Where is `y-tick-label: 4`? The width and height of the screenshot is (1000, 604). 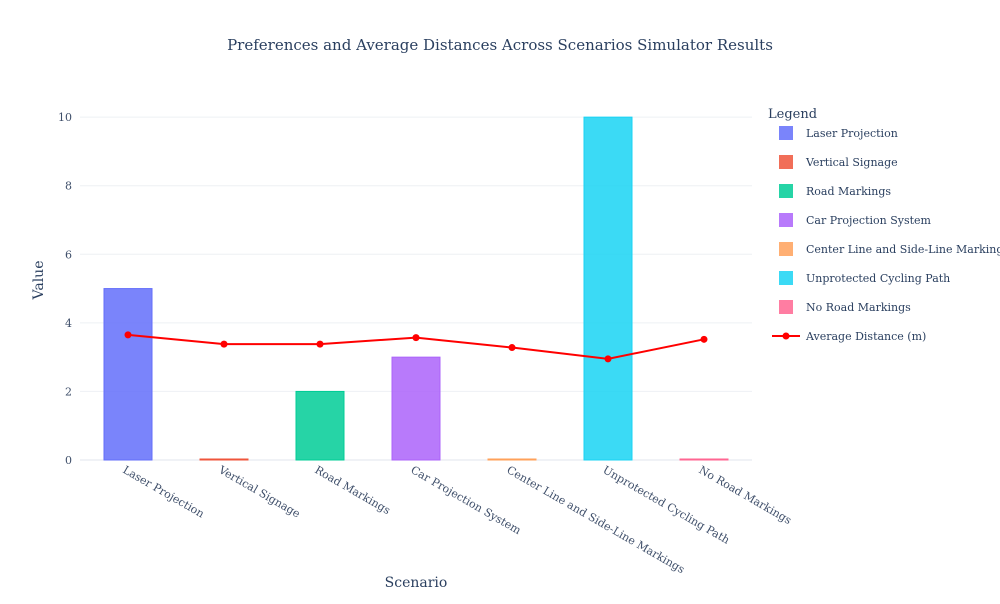
y-tick-label: 4 is located at coordinates (68, 323).